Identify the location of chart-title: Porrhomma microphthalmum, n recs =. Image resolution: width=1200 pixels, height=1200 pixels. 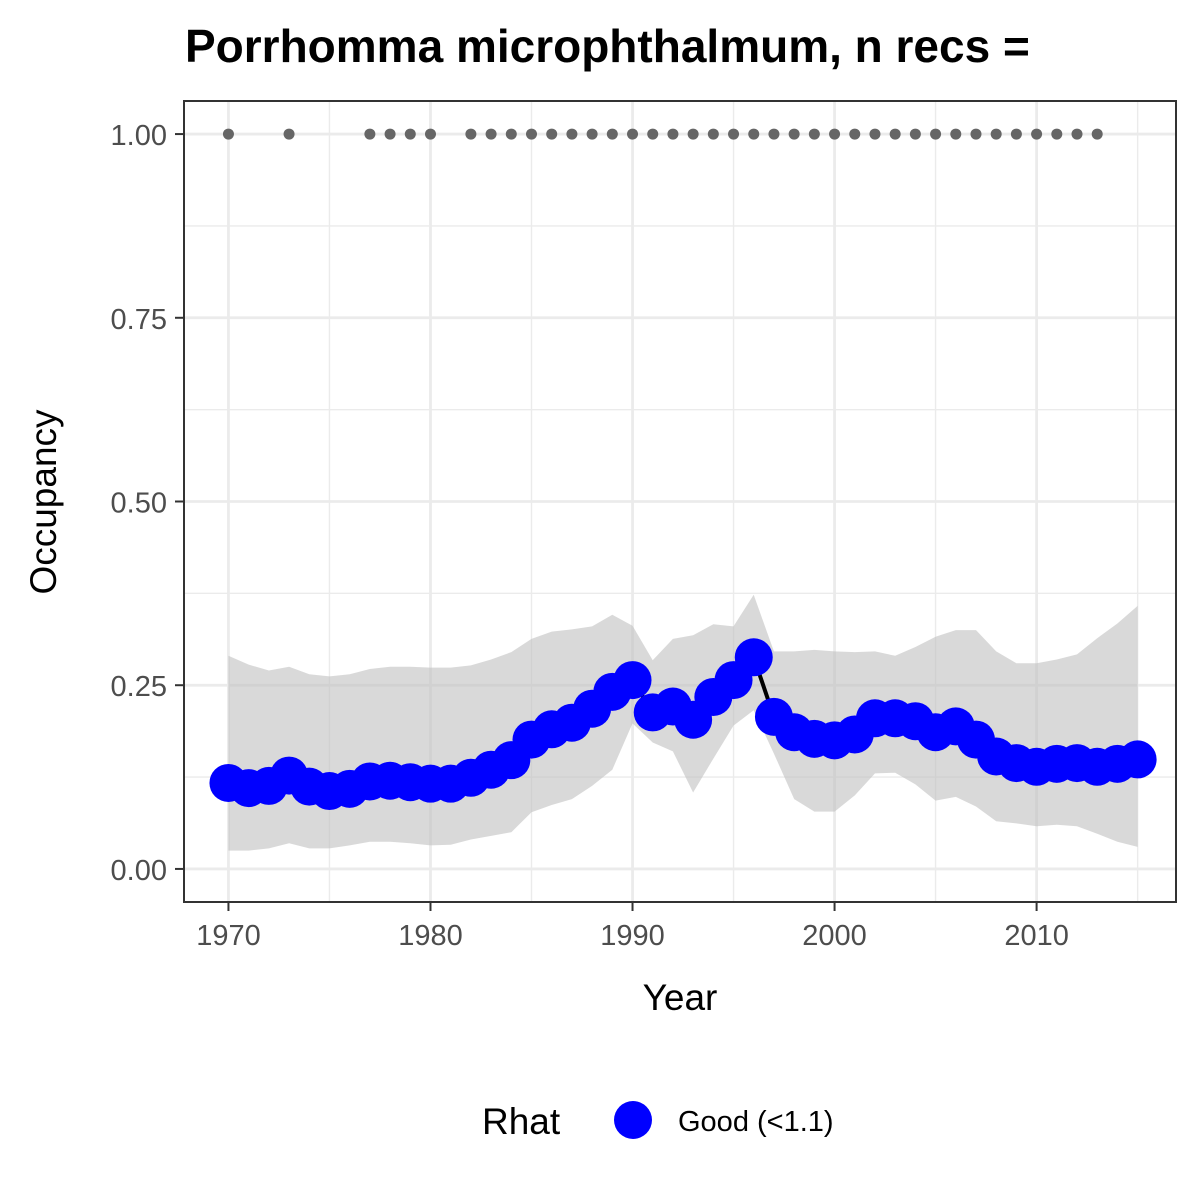
(607, 46).